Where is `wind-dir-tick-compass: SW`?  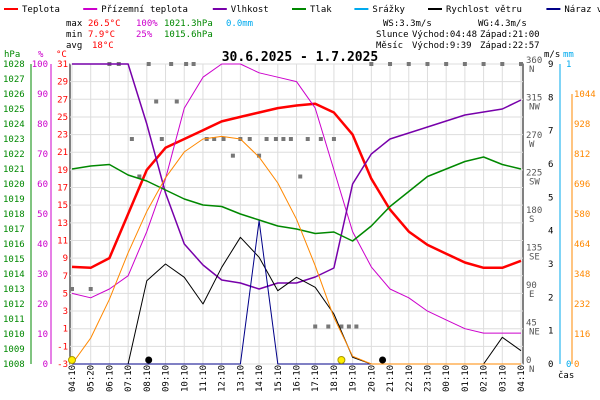 wind-dir-tick-compass: SW is located at coordinates (534, 183).